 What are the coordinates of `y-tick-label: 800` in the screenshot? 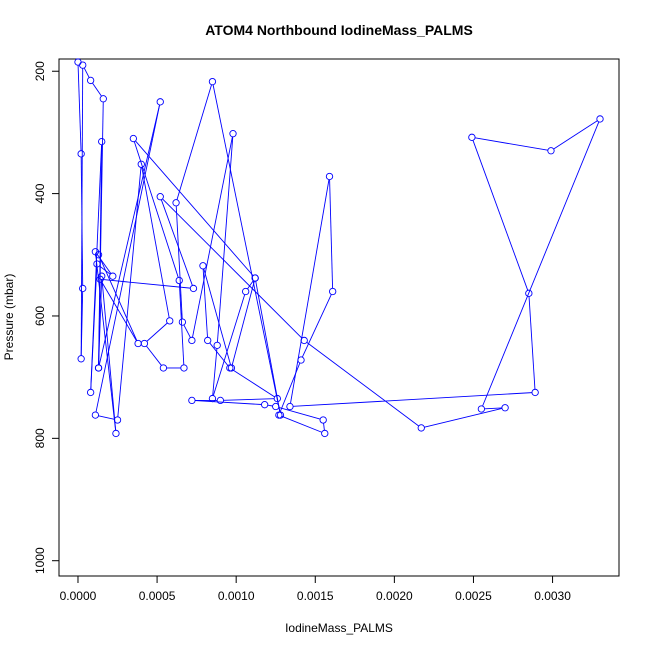 It's located at (40, 438).